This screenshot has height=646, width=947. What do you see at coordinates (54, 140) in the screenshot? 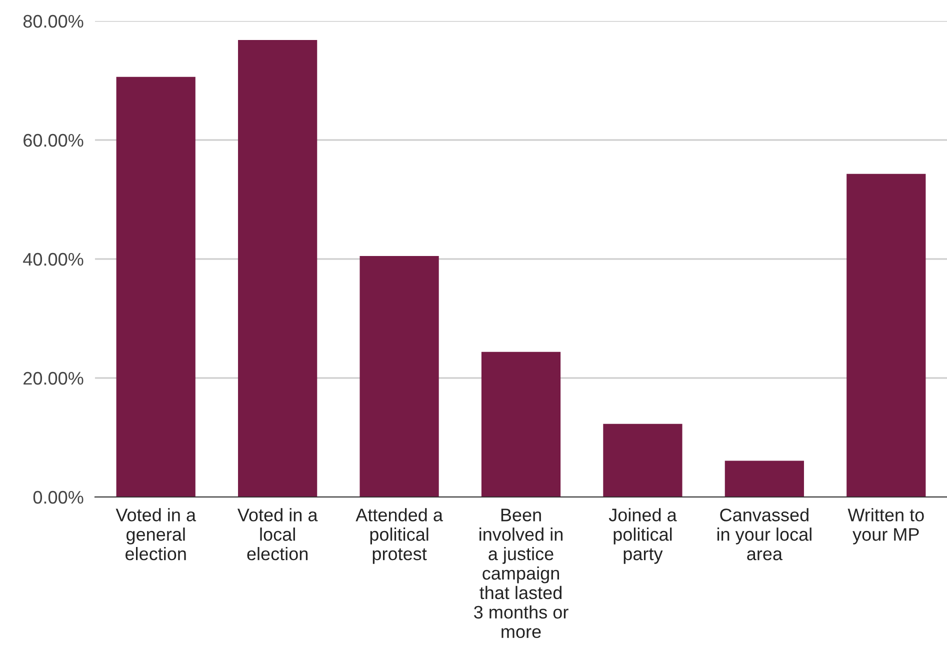
I see `y-tick-label: 60.00%` at bounding box center [54, 140].